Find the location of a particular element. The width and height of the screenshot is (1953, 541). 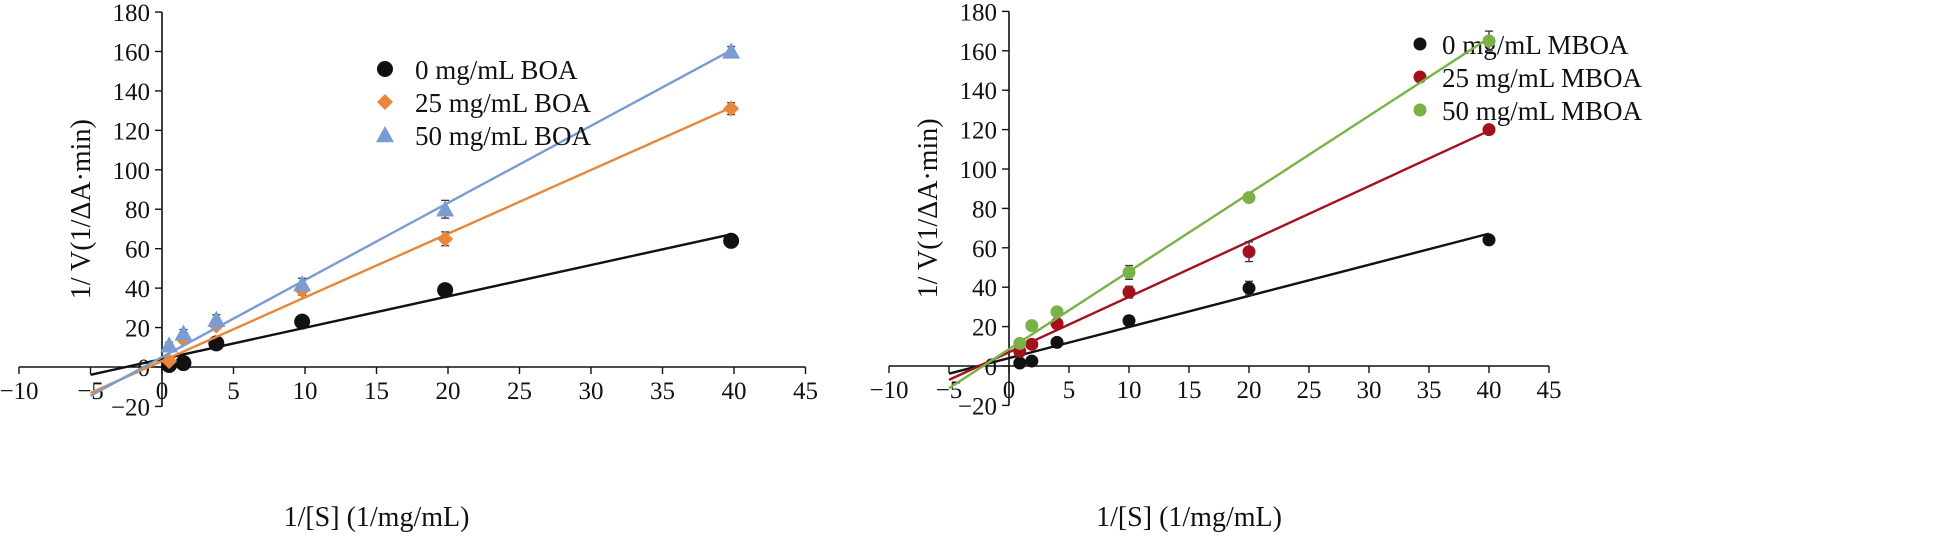

legend-entry: 25 mg/mL MBOA is located at coordinates (1528, 78).